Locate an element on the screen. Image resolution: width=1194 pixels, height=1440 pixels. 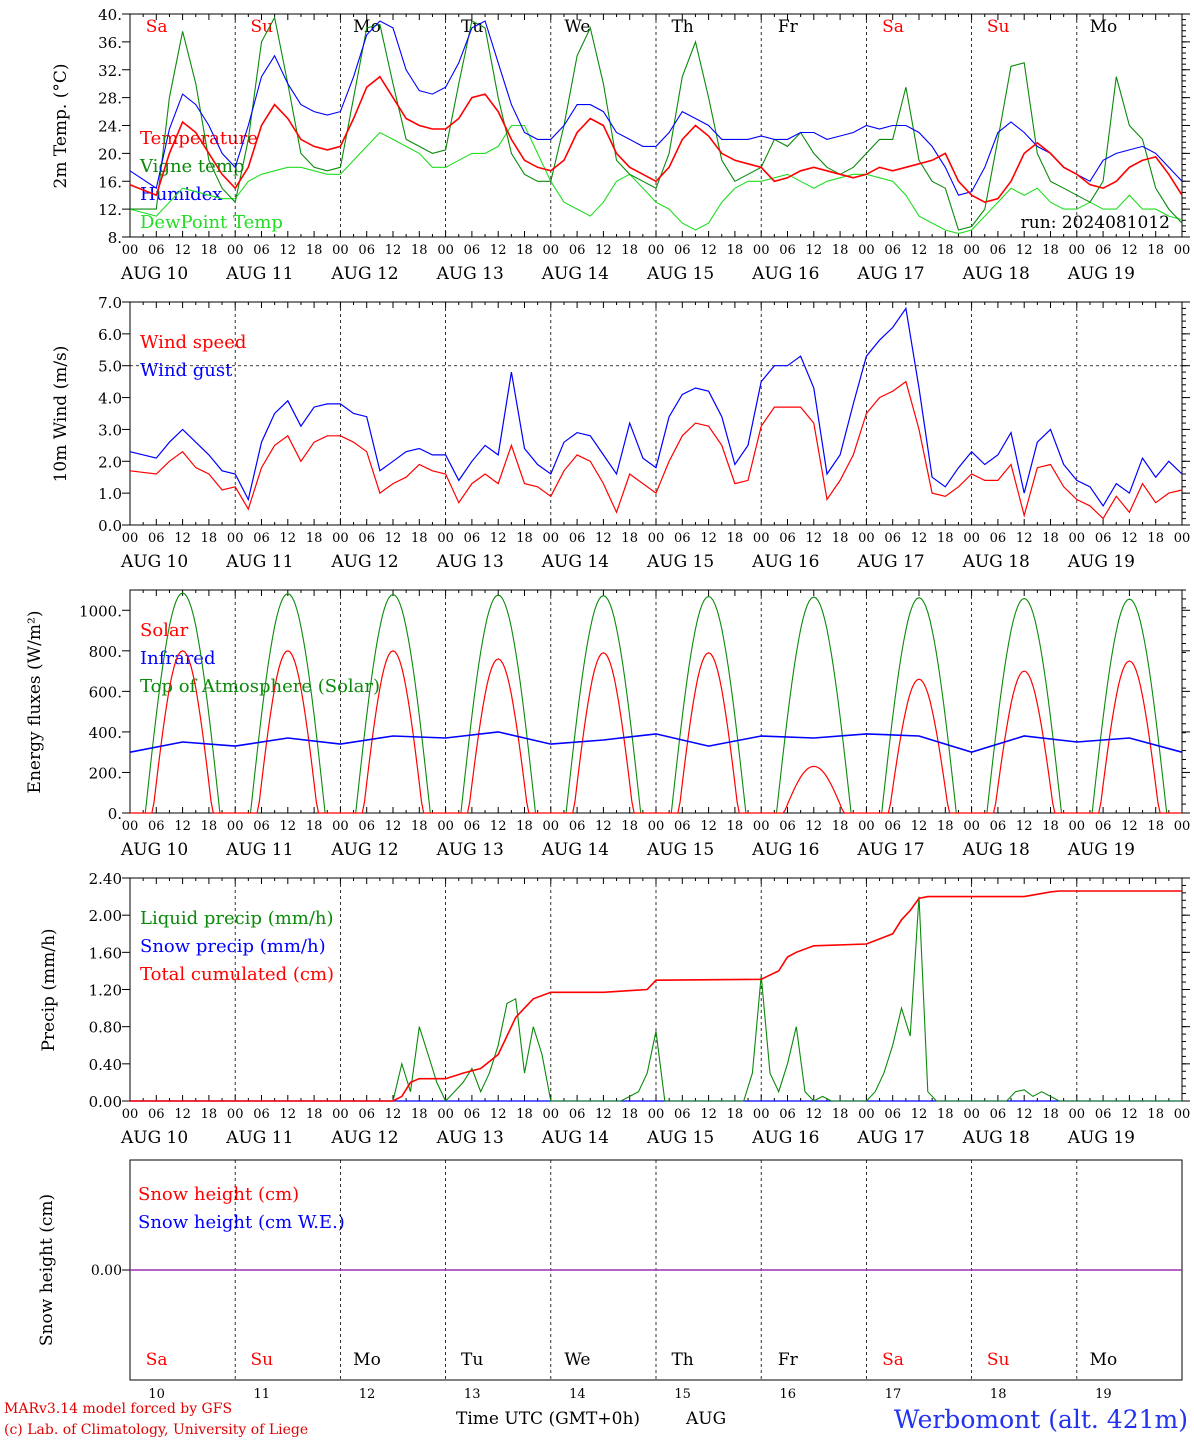
y-tick-label: 1.60 is located at coordinates (105, 953).